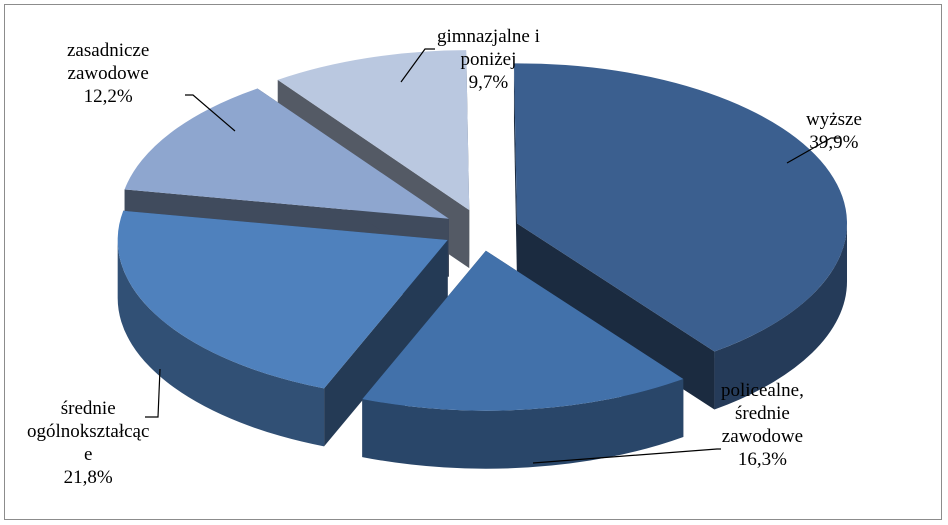  Describe the element at coordinates (88, 443) in the screenshot. I see `label-srednie-ogolnoksztalcace: średnie ogólnokształcąc e 21,8%` at that location.